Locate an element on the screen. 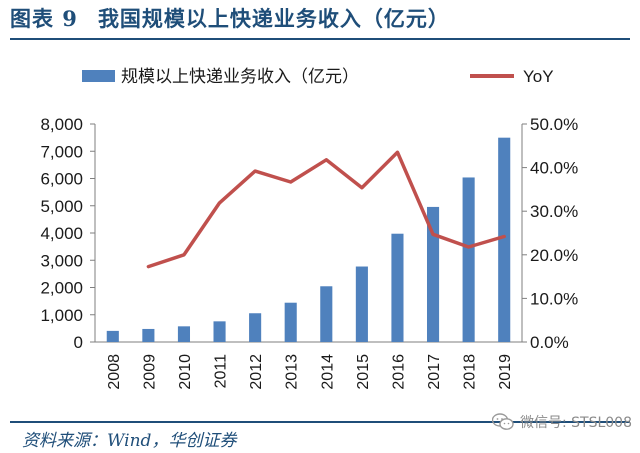  x-axis-tick-label: 2014 is located at coordinates (327, 372).